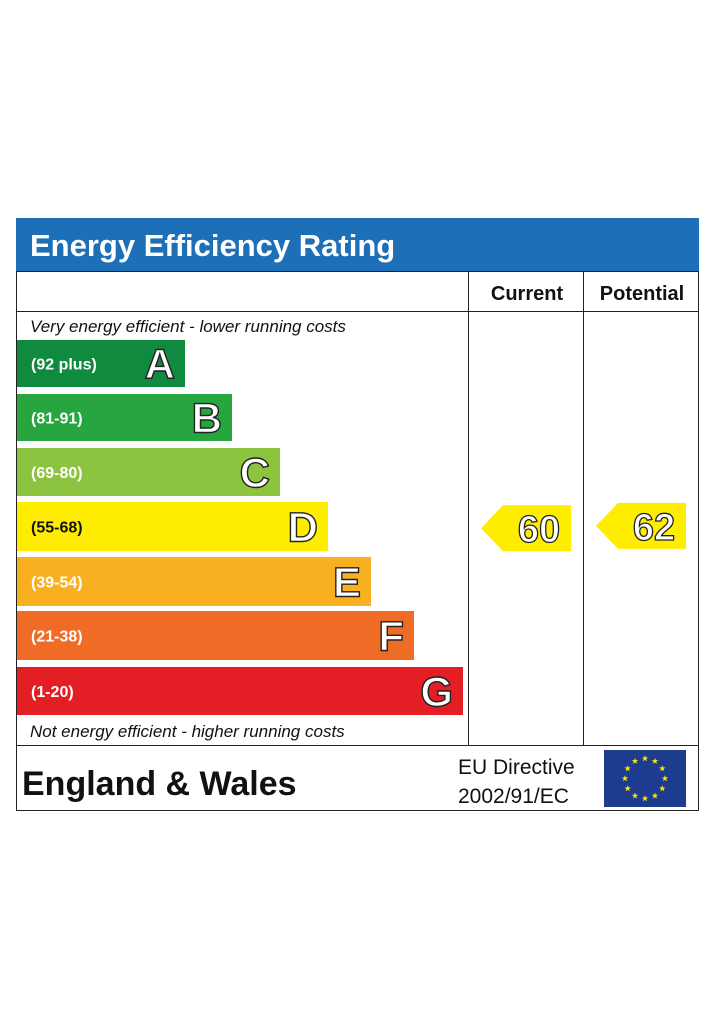 This screenshot has width=715, height=1033. I want to click on footer-directive-line1: EU Directive, so click(516, 767).